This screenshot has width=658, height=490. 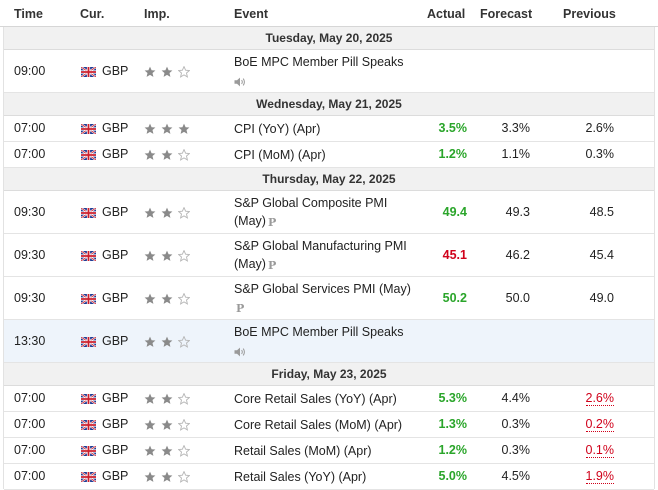 I want to click on event-time: 07:00, so click(x=30, y=154).